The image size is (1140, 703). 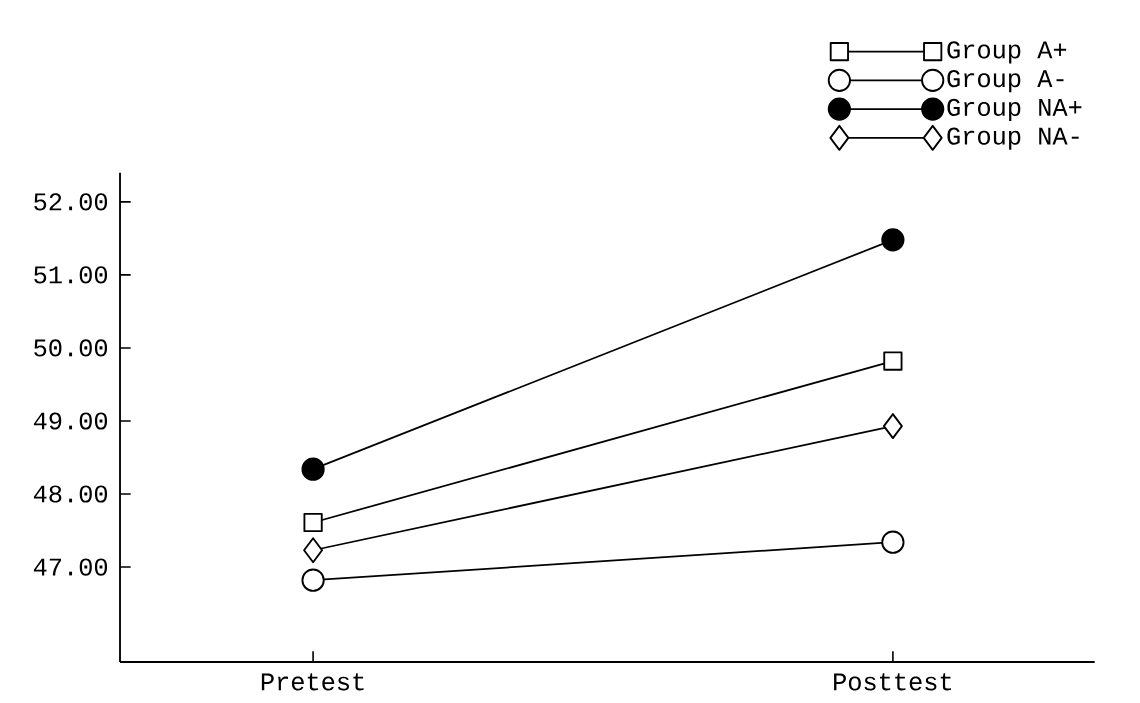 What do you see at coordinates (1014, 109) in the screenshot?
I see `legend-label: Group NA+` at bounding box center [1014, 109].